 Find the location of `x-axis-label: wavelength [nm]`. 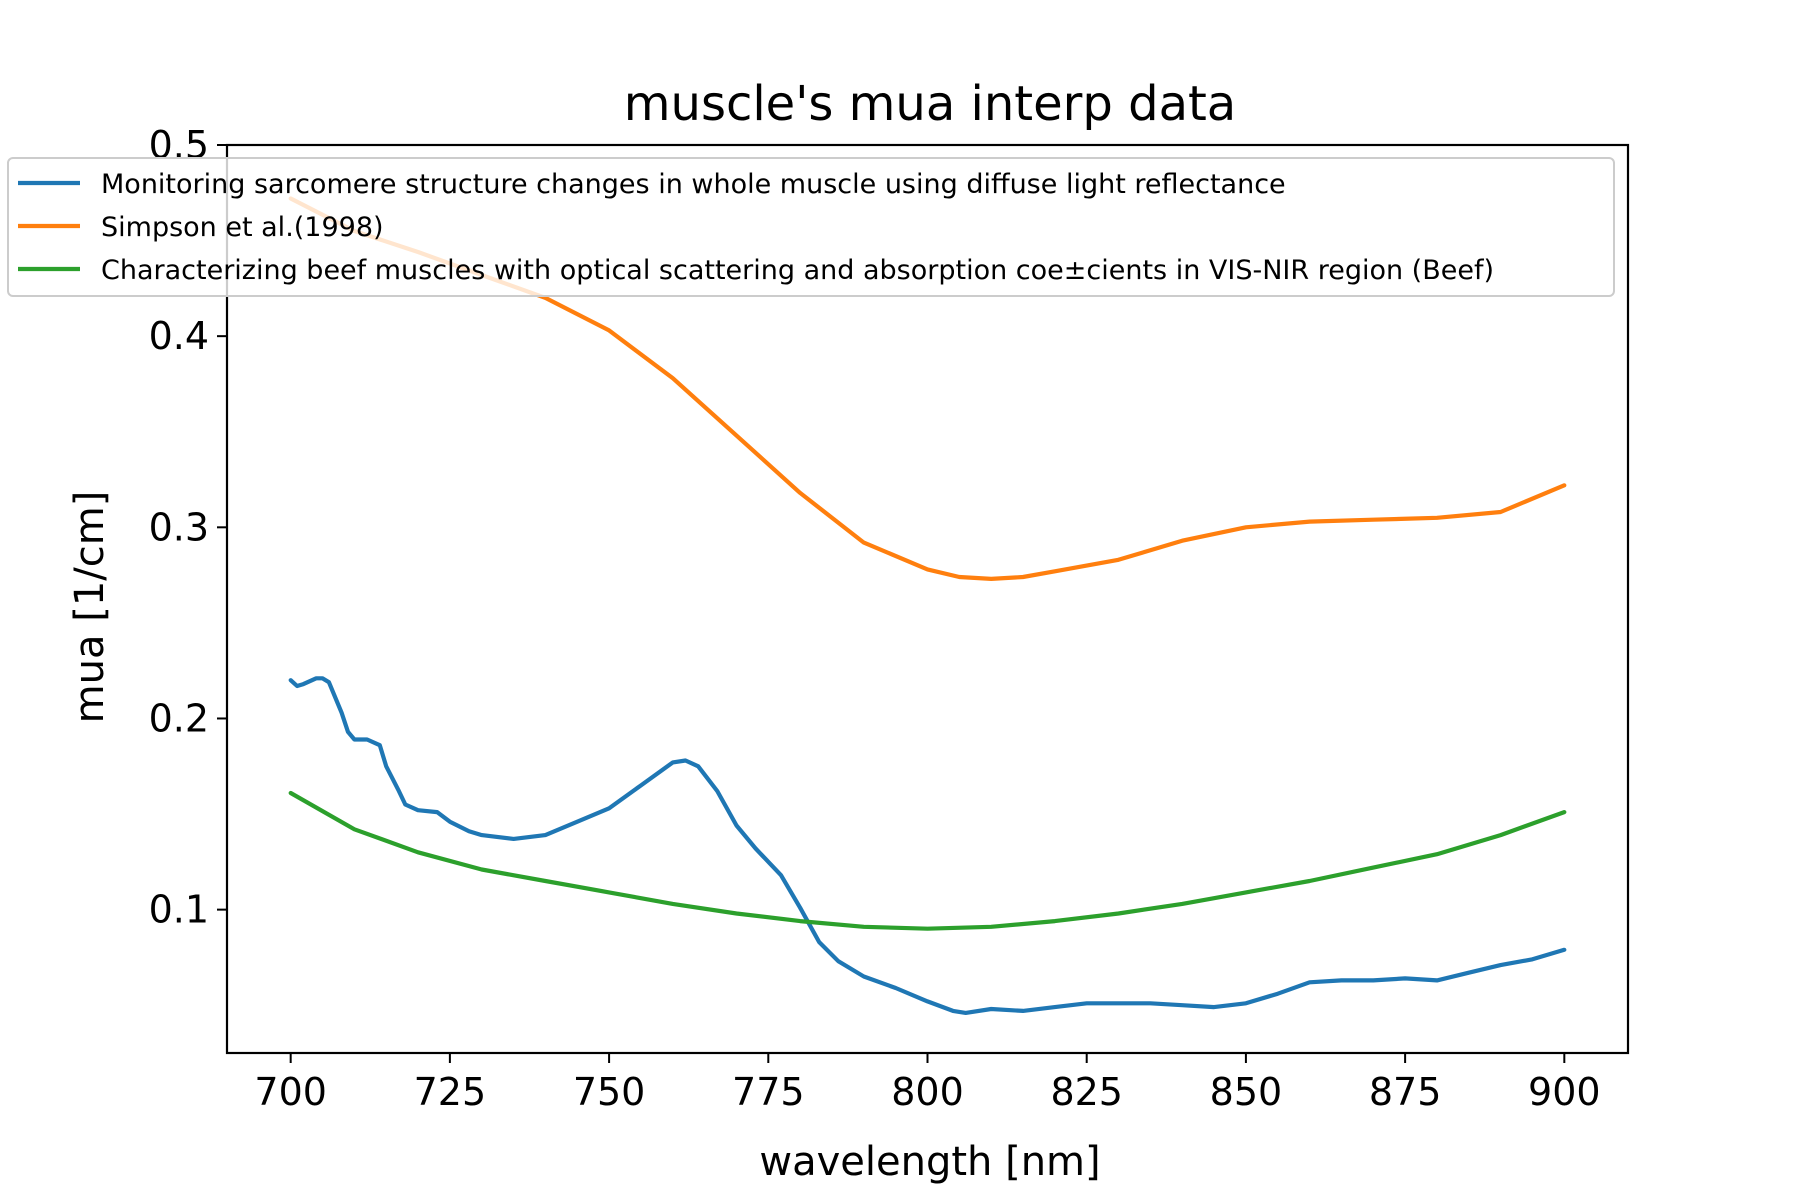

x-axis-label: wavelength [nm] is located at coordinates (929, 1162).